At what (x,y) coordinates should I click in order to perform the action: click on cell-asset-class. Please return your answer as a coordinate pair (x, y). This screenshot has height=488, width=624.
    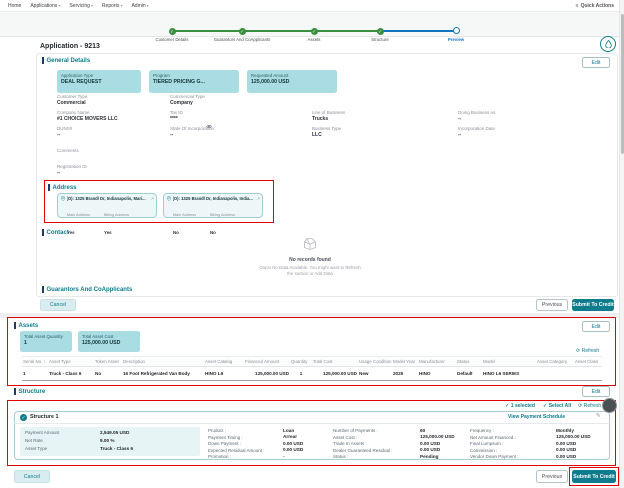
    Looking at the image, I should click on (588, 373).